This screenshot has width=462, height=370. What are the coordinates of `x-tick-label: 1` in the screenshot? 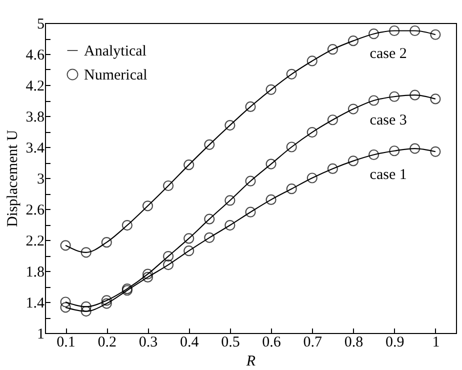 It's located at (436, 342).